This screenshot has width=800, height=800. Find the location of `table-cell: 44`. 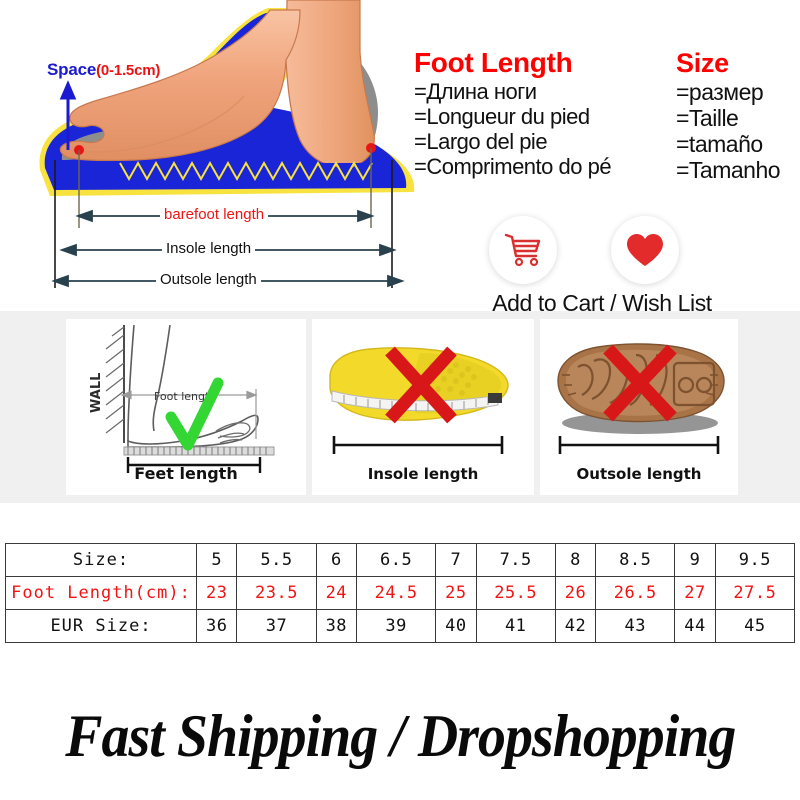

table-cell: 44 is located at coordinates (695, 626).